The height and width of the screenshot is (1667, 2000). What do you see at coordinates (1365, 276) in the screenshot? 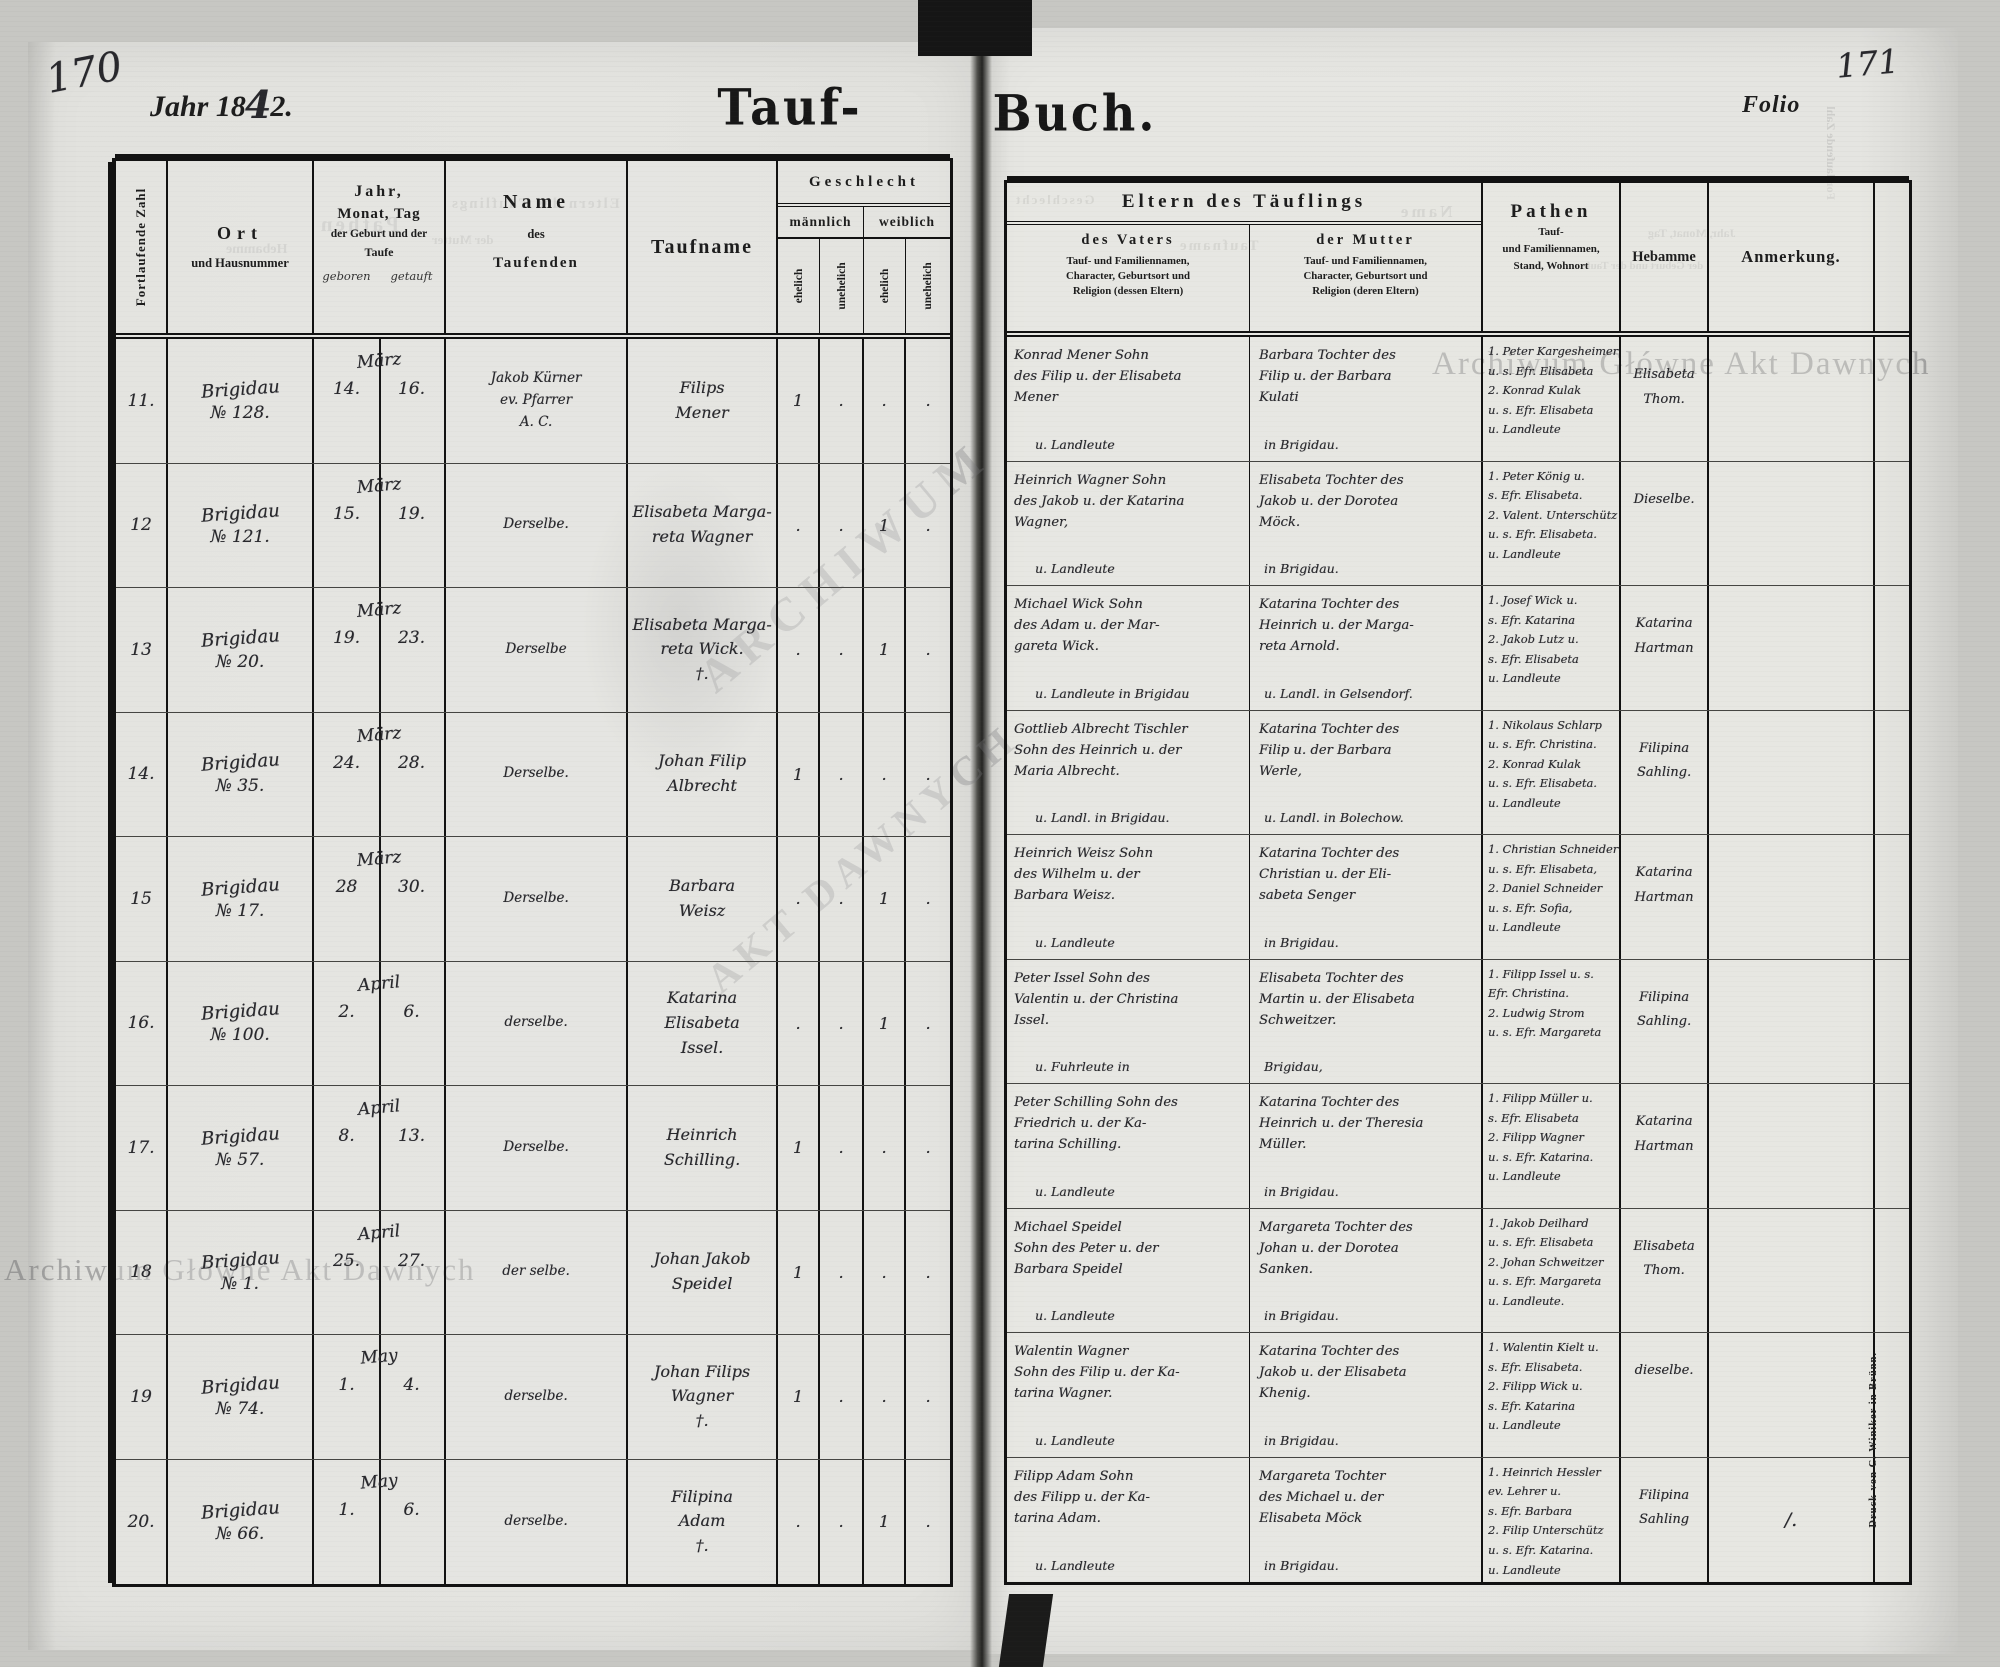
I see `header-mutter-desc2: Character, Geburtsort und` at bounding box center [1365, 276].